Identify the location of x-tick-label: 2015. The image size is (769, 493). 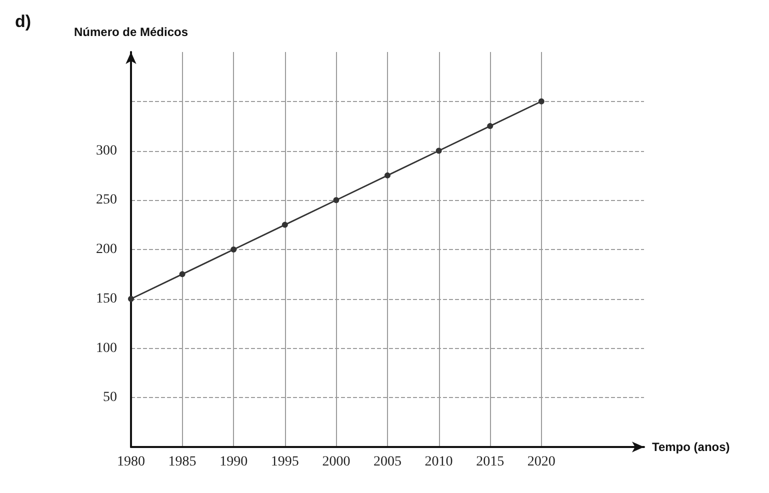
(490, 462).